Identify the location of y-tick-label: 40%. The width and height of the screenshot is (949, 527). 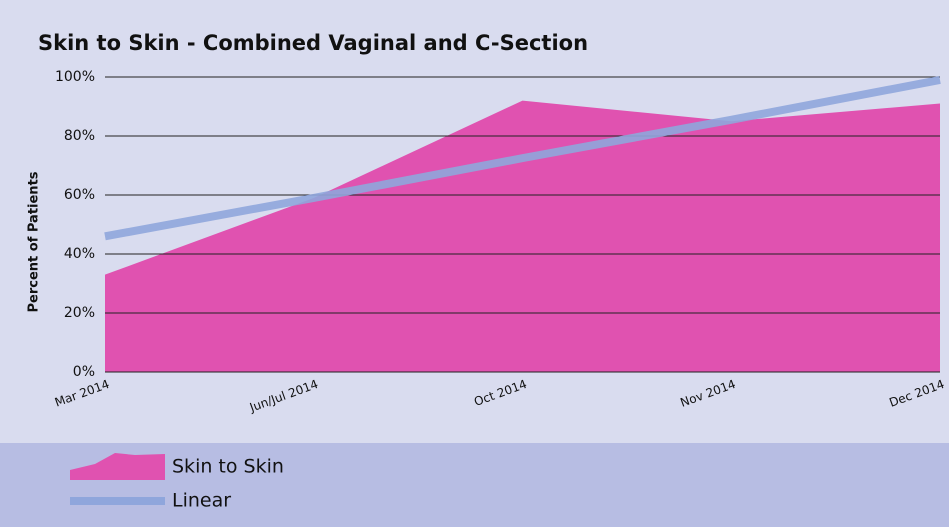
(79, 254).